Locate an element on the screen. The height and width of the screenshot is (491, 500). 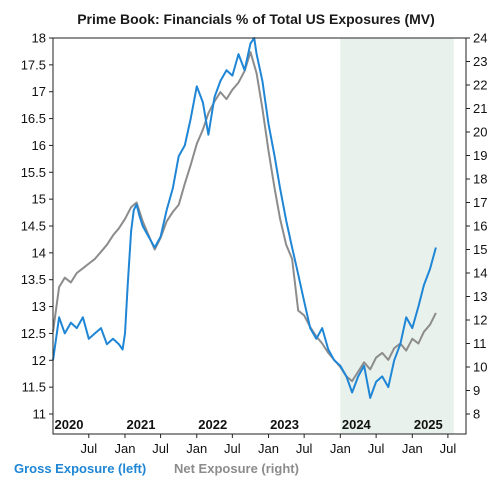
left-tick-label: 15.5 is located at coordinates (33, 172).